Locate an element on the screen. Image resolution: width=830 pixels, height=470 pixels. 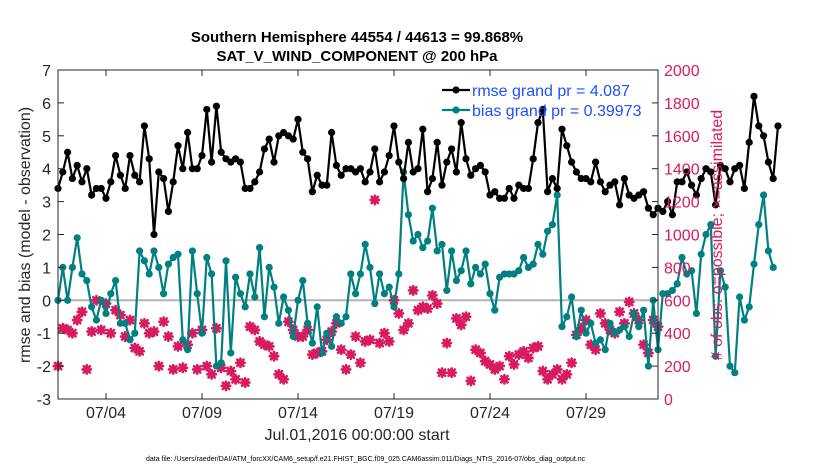
x-tick-label: 07/09 is located at coordinates (202, 413).